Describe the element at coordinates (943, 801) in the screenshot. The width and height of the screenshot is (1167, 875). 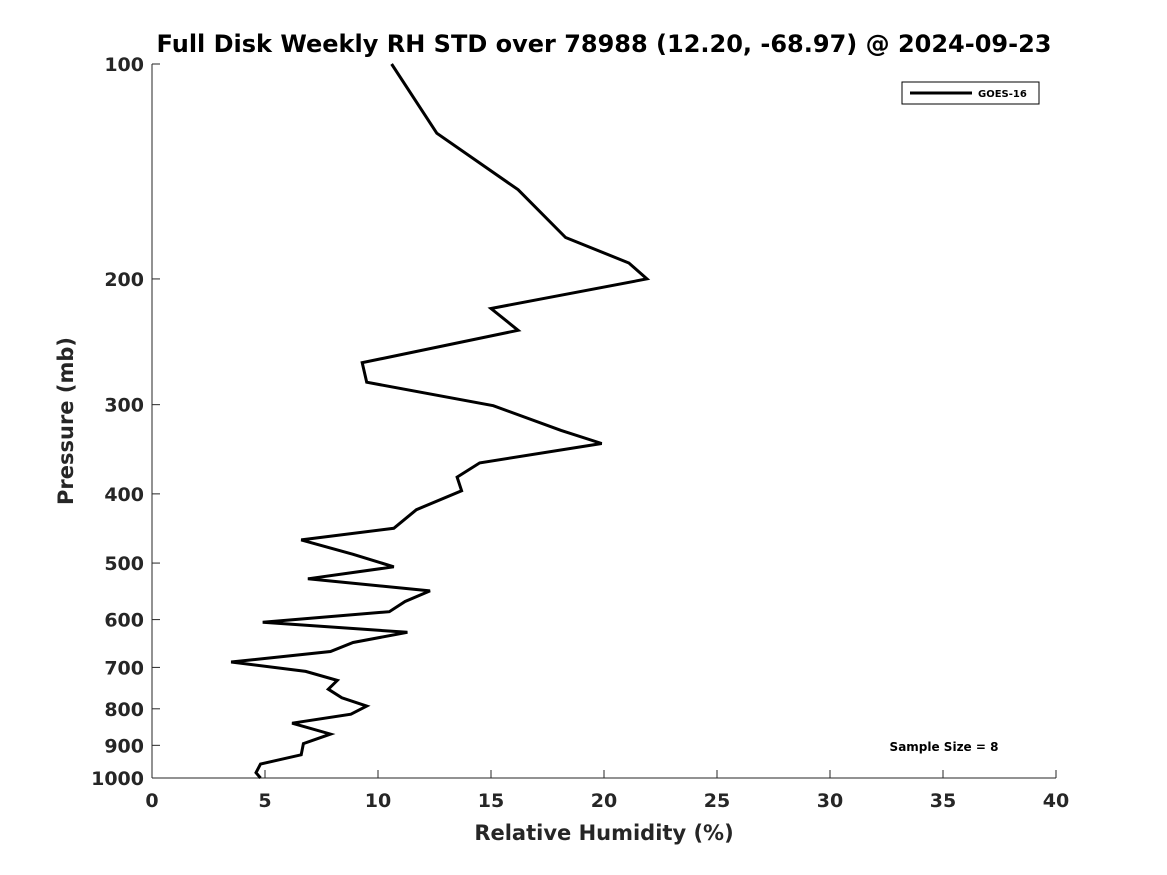
I see `x-tick-label: 35` at that location.